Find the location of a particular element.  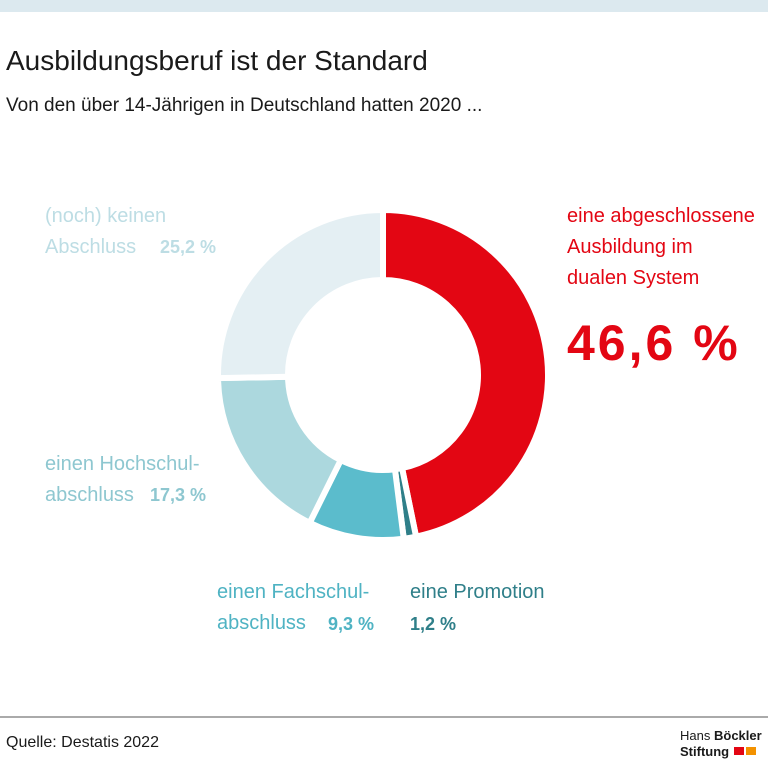

value-label: 9,3 % is located at coordinates (351, 624).